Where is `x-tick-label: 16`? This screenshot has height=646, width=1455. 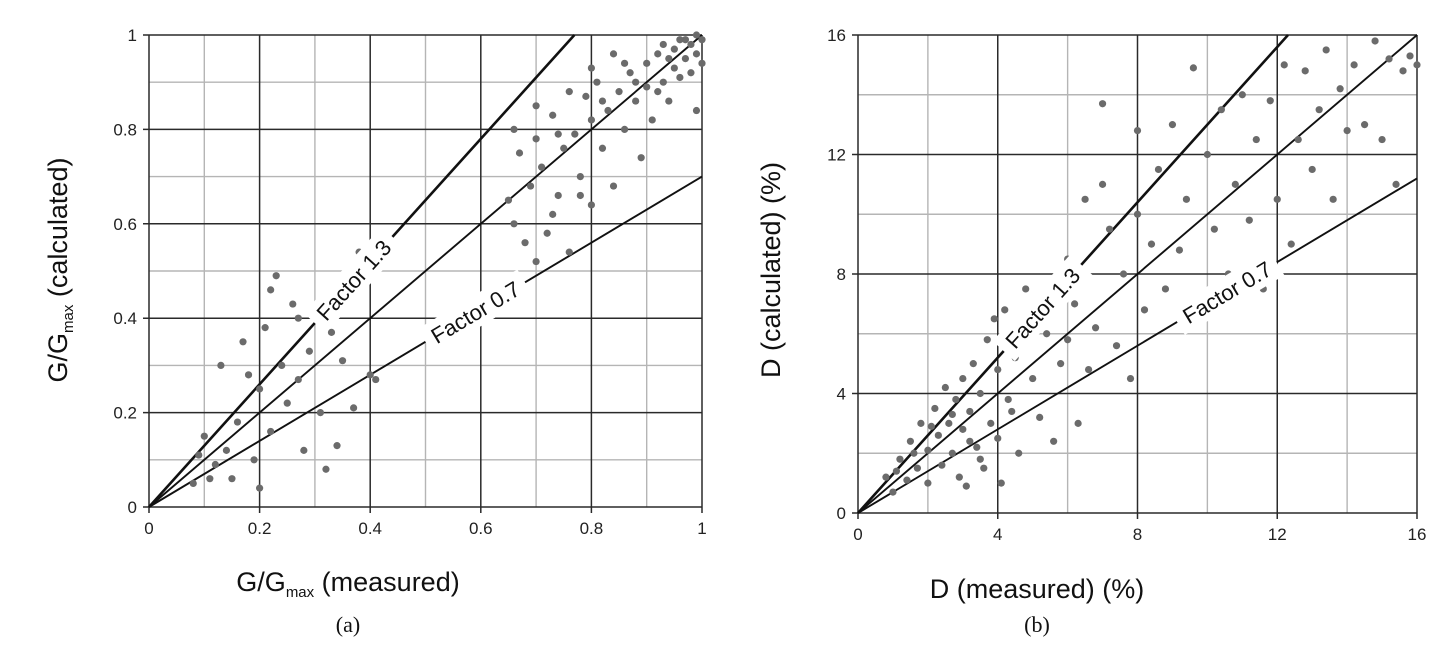
x-tick-label: 16 is located at coordinates (1417, 534).